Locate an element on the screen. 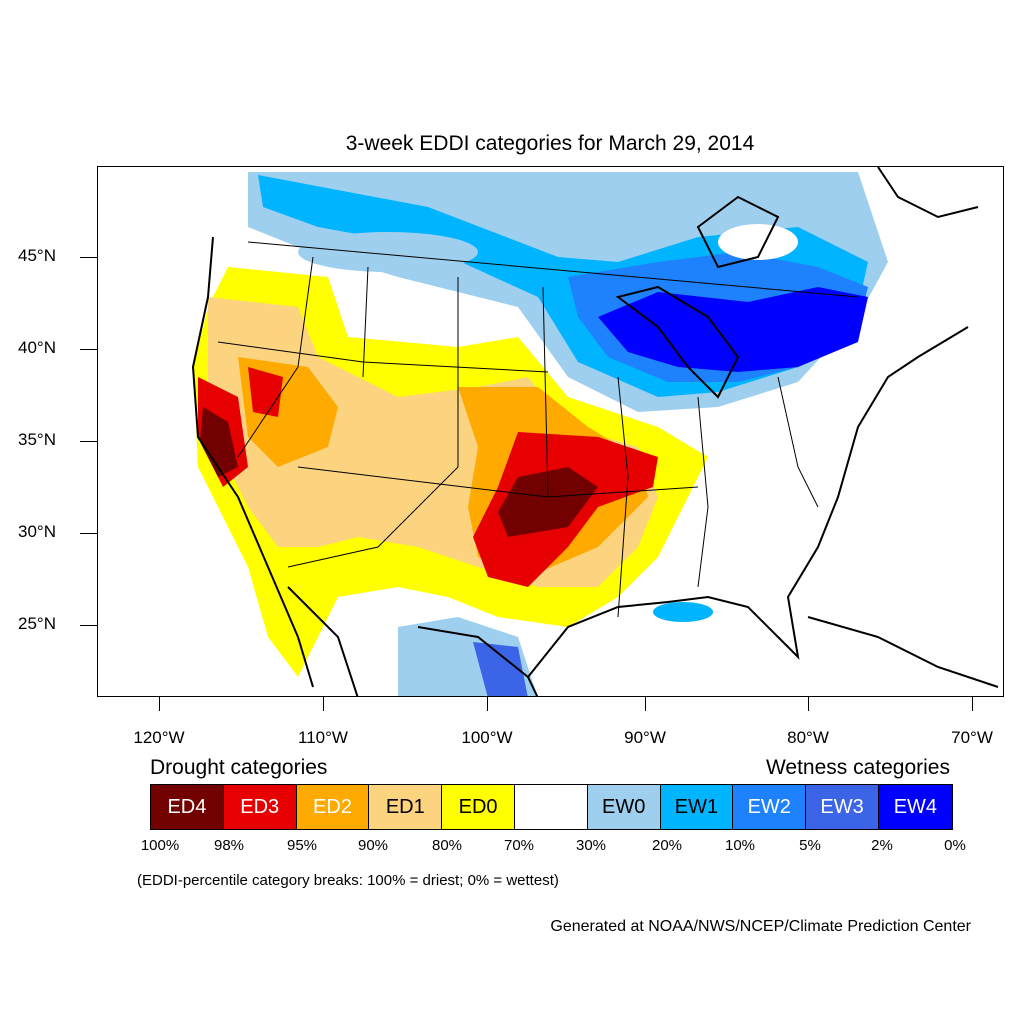  lon-label-70: 70°W is located at coordinates (972, 737).